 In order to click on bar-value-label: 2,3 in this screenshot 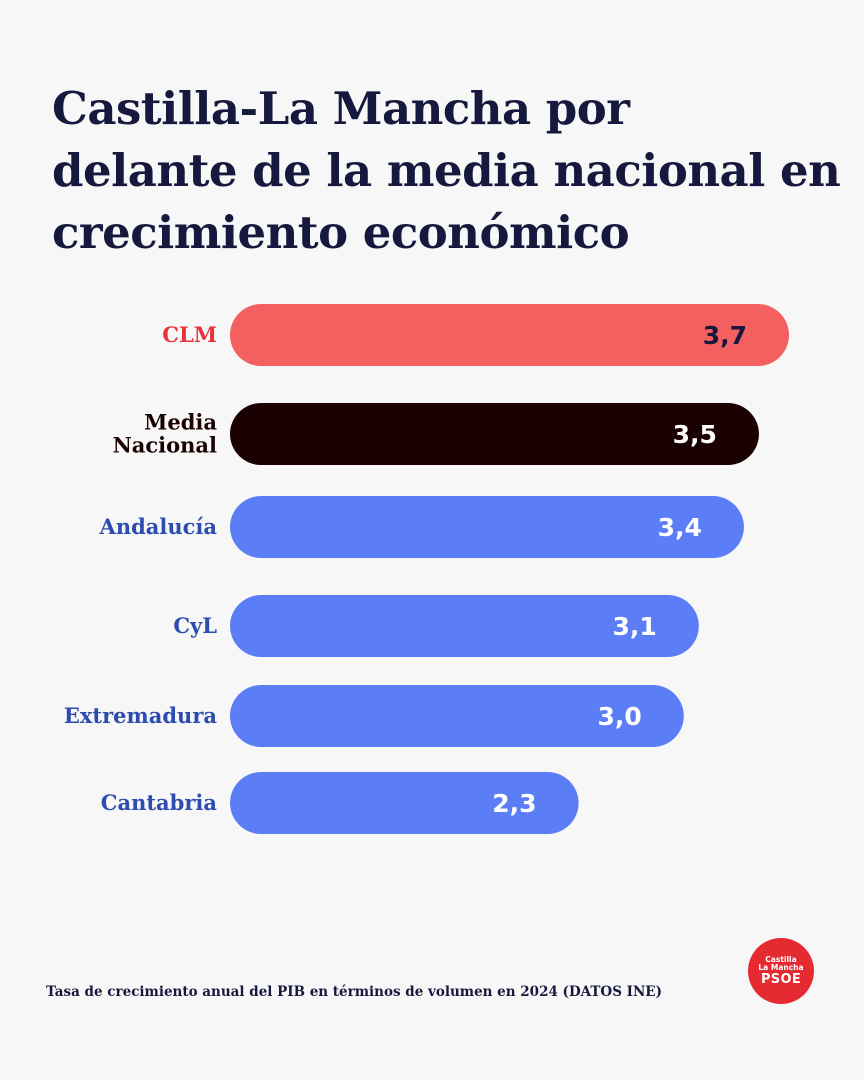, I will do `click(514, 803)`.